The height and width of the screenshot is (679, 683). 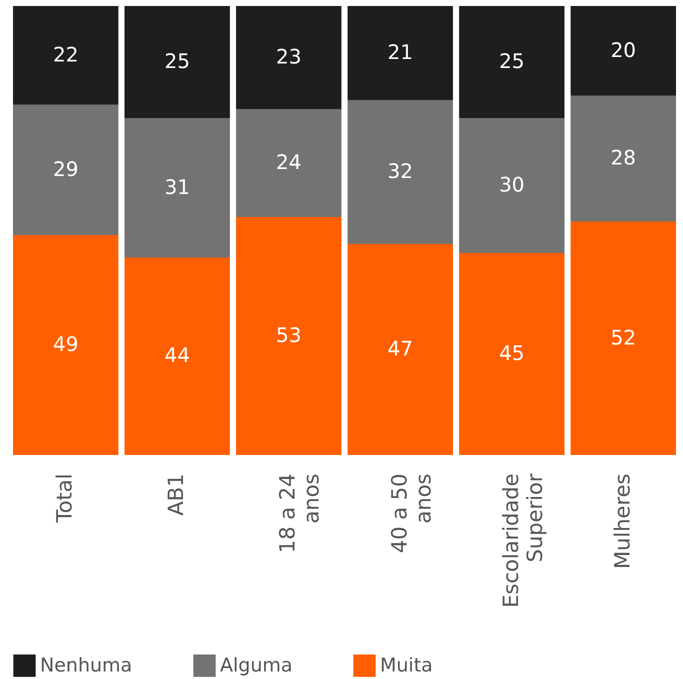 I want to click on data-label: 32, so click(x=400, y=171).